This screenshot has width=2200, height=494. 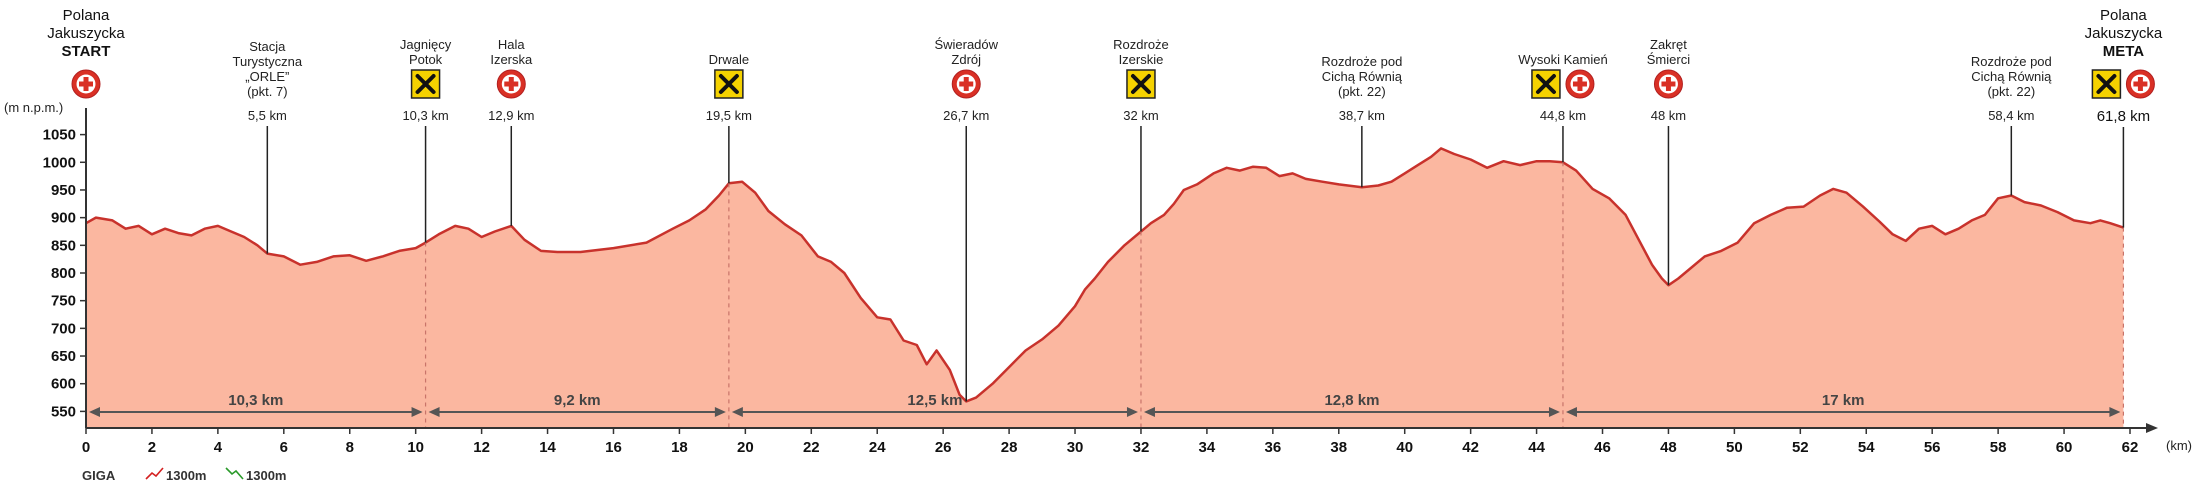 What do you see at coordinates (268, 61) in the screenshot?
I see `waypoint-name-line: Turystyczna` at bounding box center [268, 61].